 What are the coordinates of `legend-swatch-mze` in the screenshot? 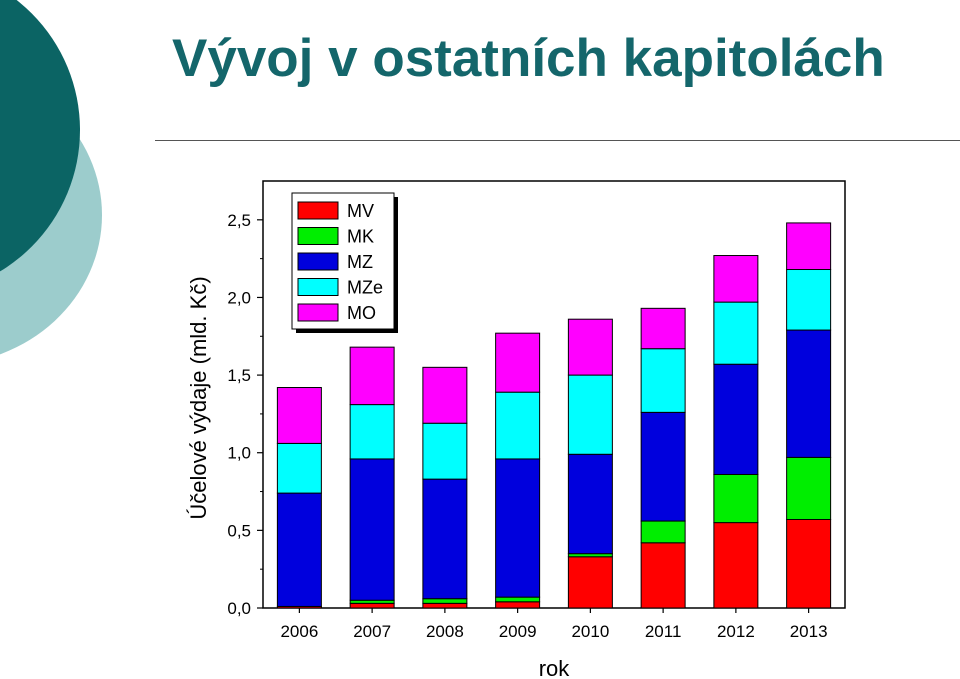 It's located at (318, 287).